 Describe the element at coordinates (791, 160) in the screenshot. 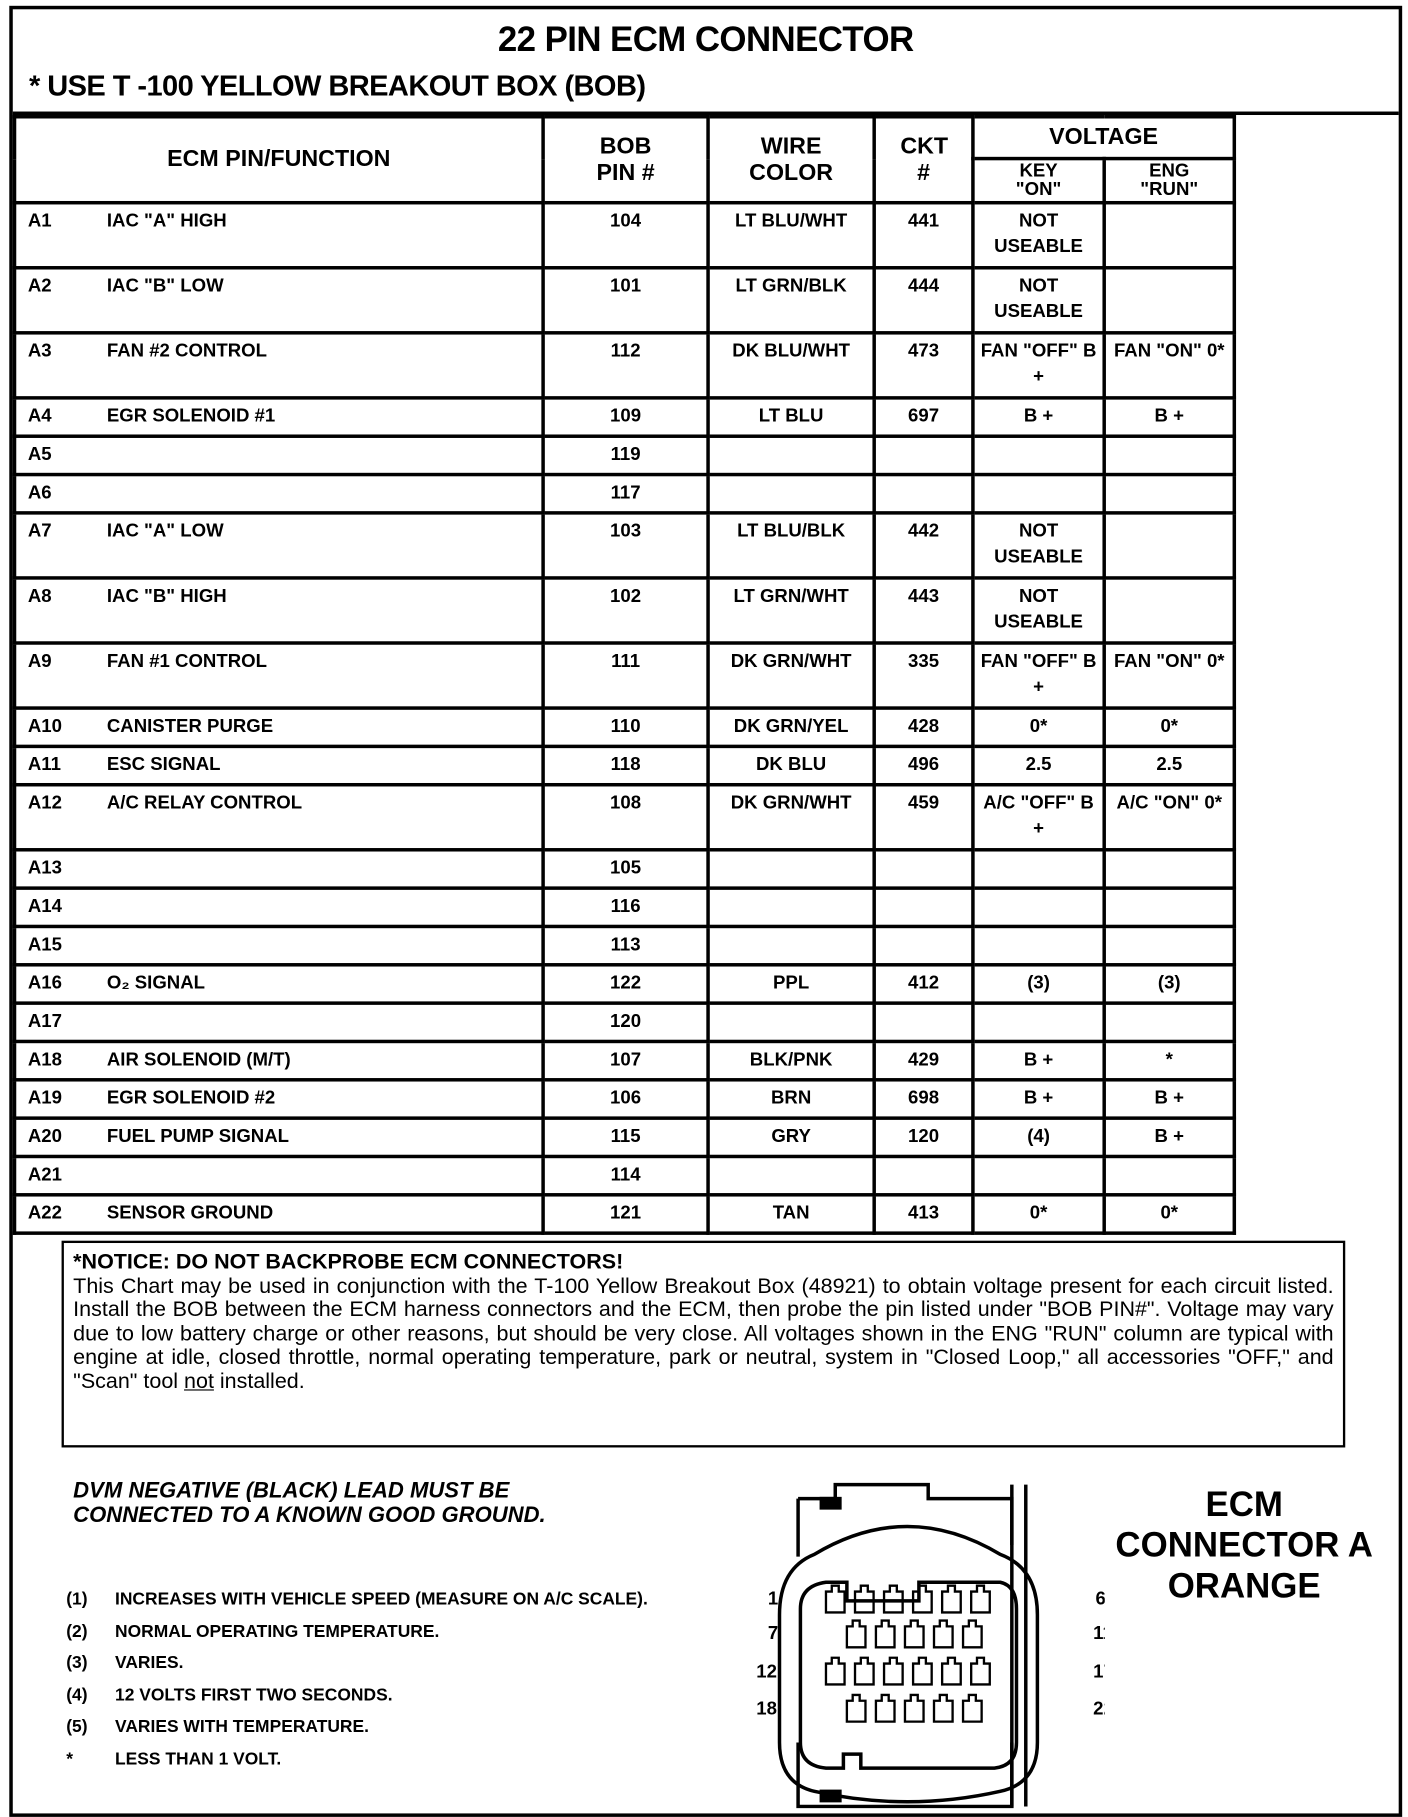

I see `header-wire-color: WIRE COLOR` at that location.